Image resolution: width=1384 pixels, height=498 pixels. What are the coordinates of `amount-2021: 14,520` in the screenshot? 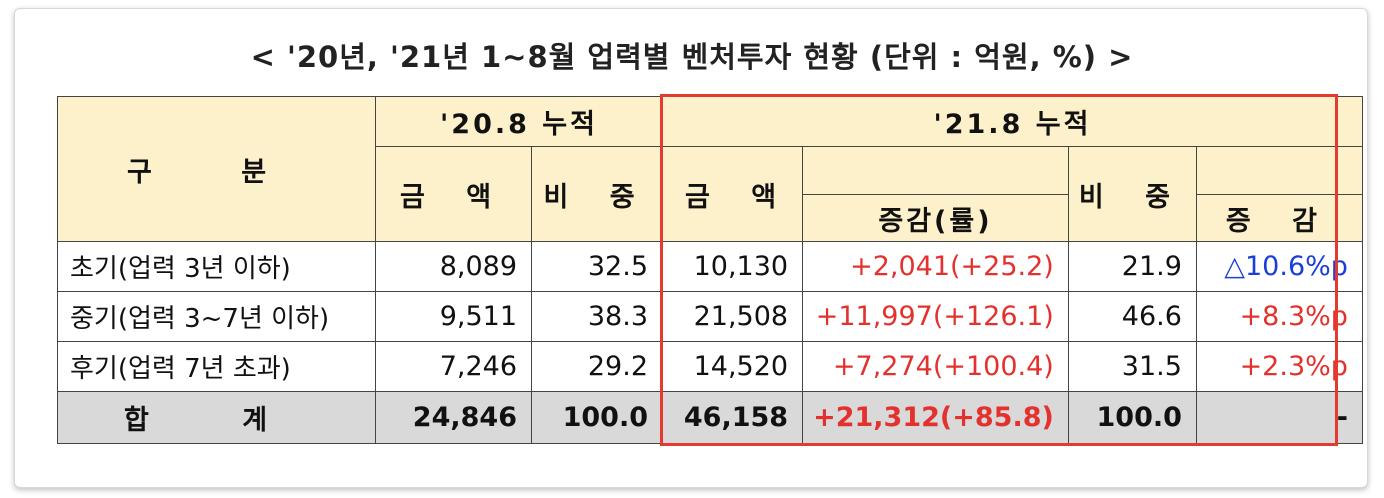 It's located at (732, 366).